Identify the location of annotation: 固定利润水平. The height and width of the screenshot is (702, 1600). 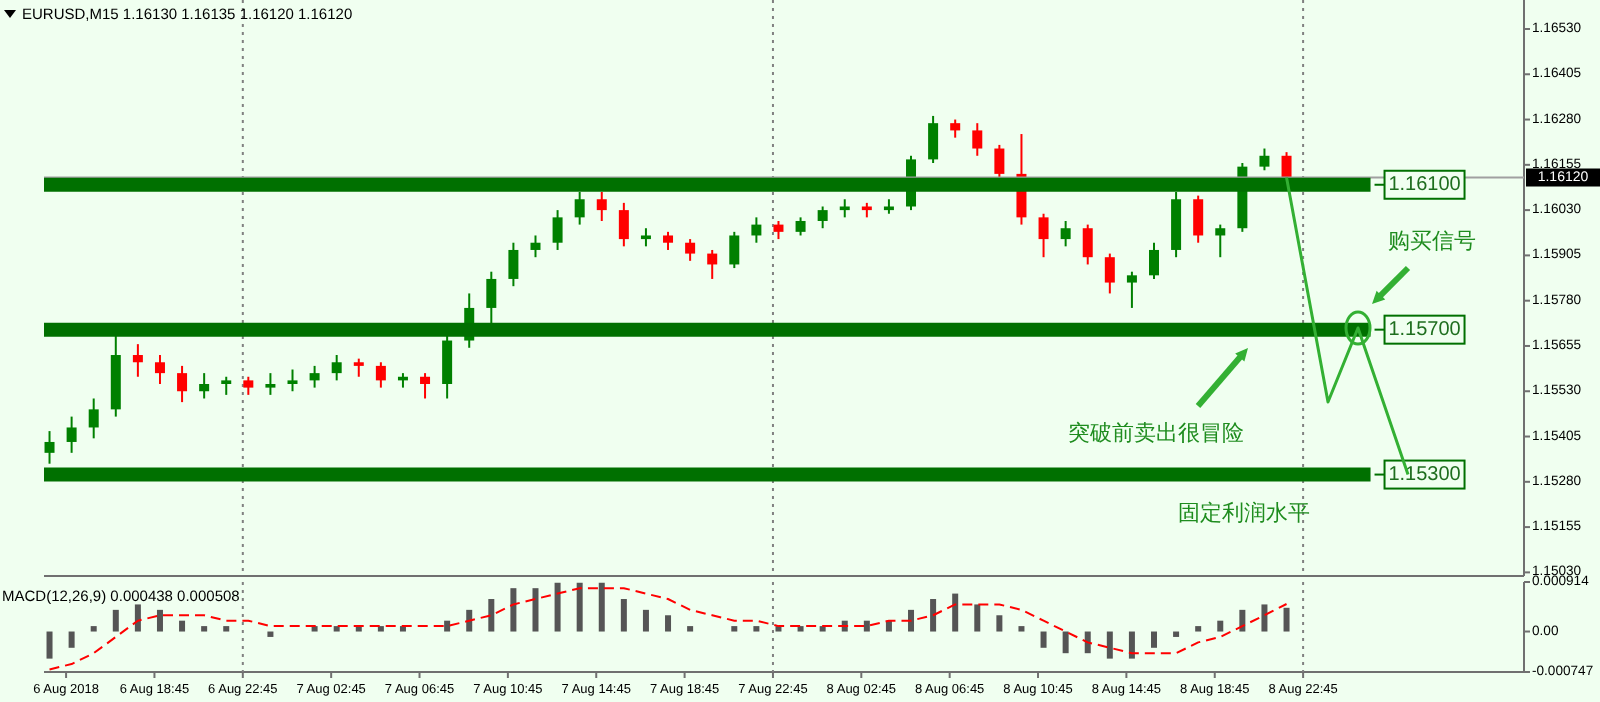
(1244, 513).